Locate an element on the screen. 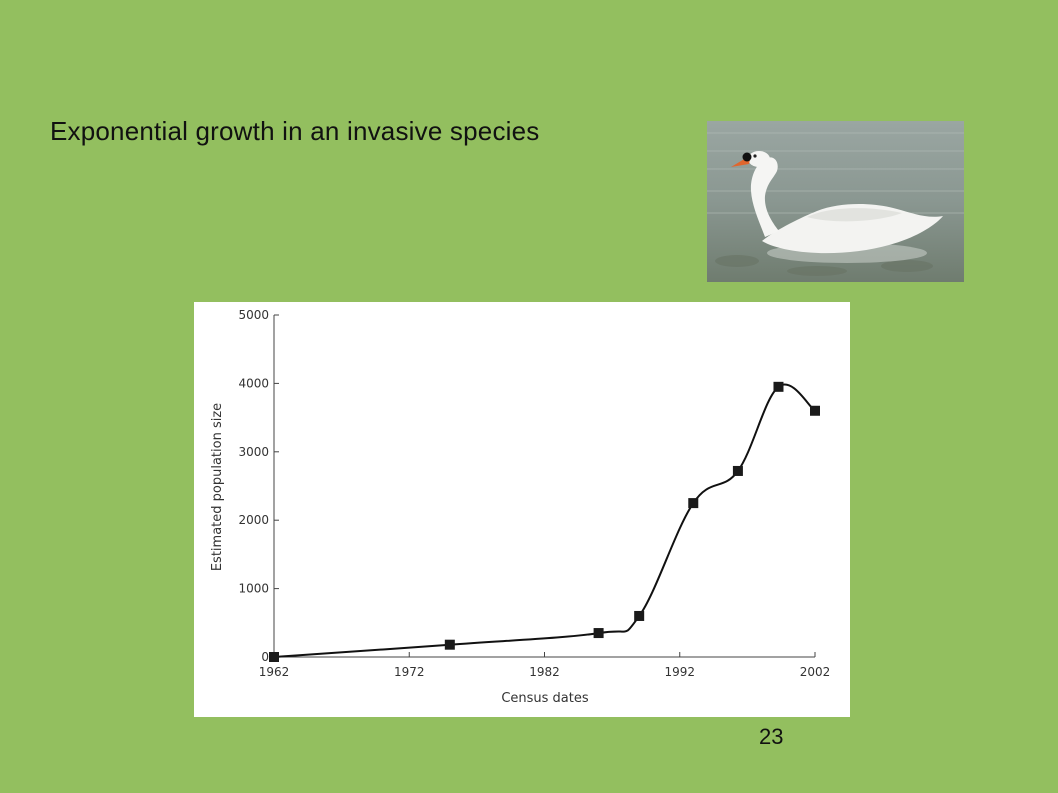 The width and height of the screenshot is (1058, 793). x-tick-label: 1972 is located at coordinates (409, 672).